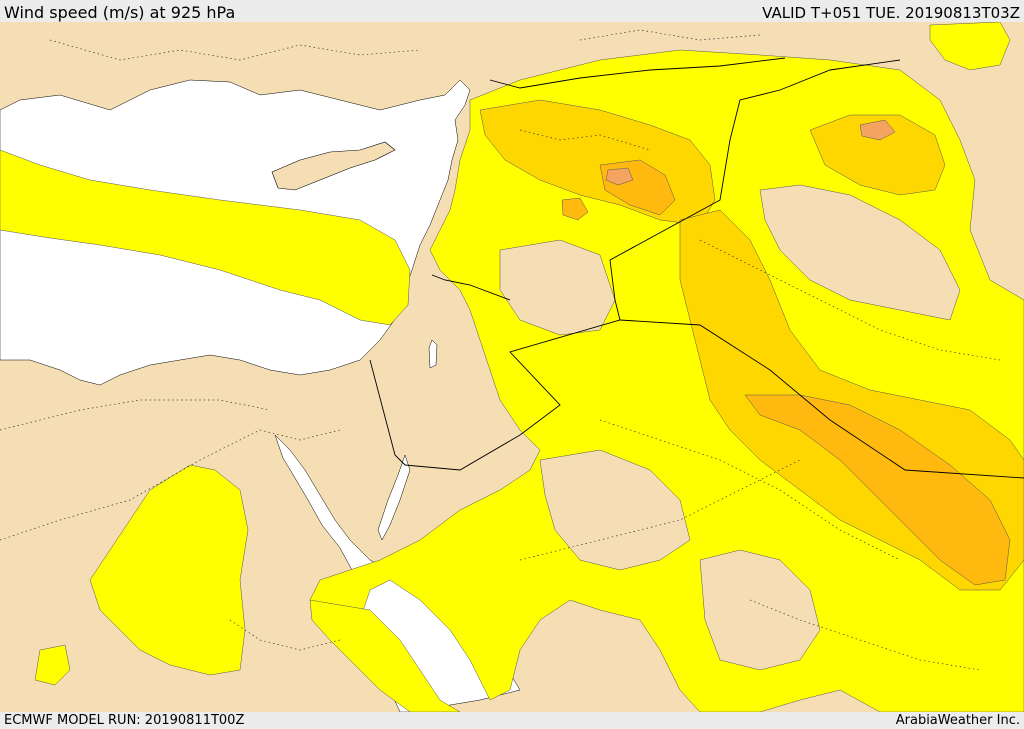  I want to click on model-run-label: ECMWF MODEL RUN: 20190811T00Z, so click(124, 720).